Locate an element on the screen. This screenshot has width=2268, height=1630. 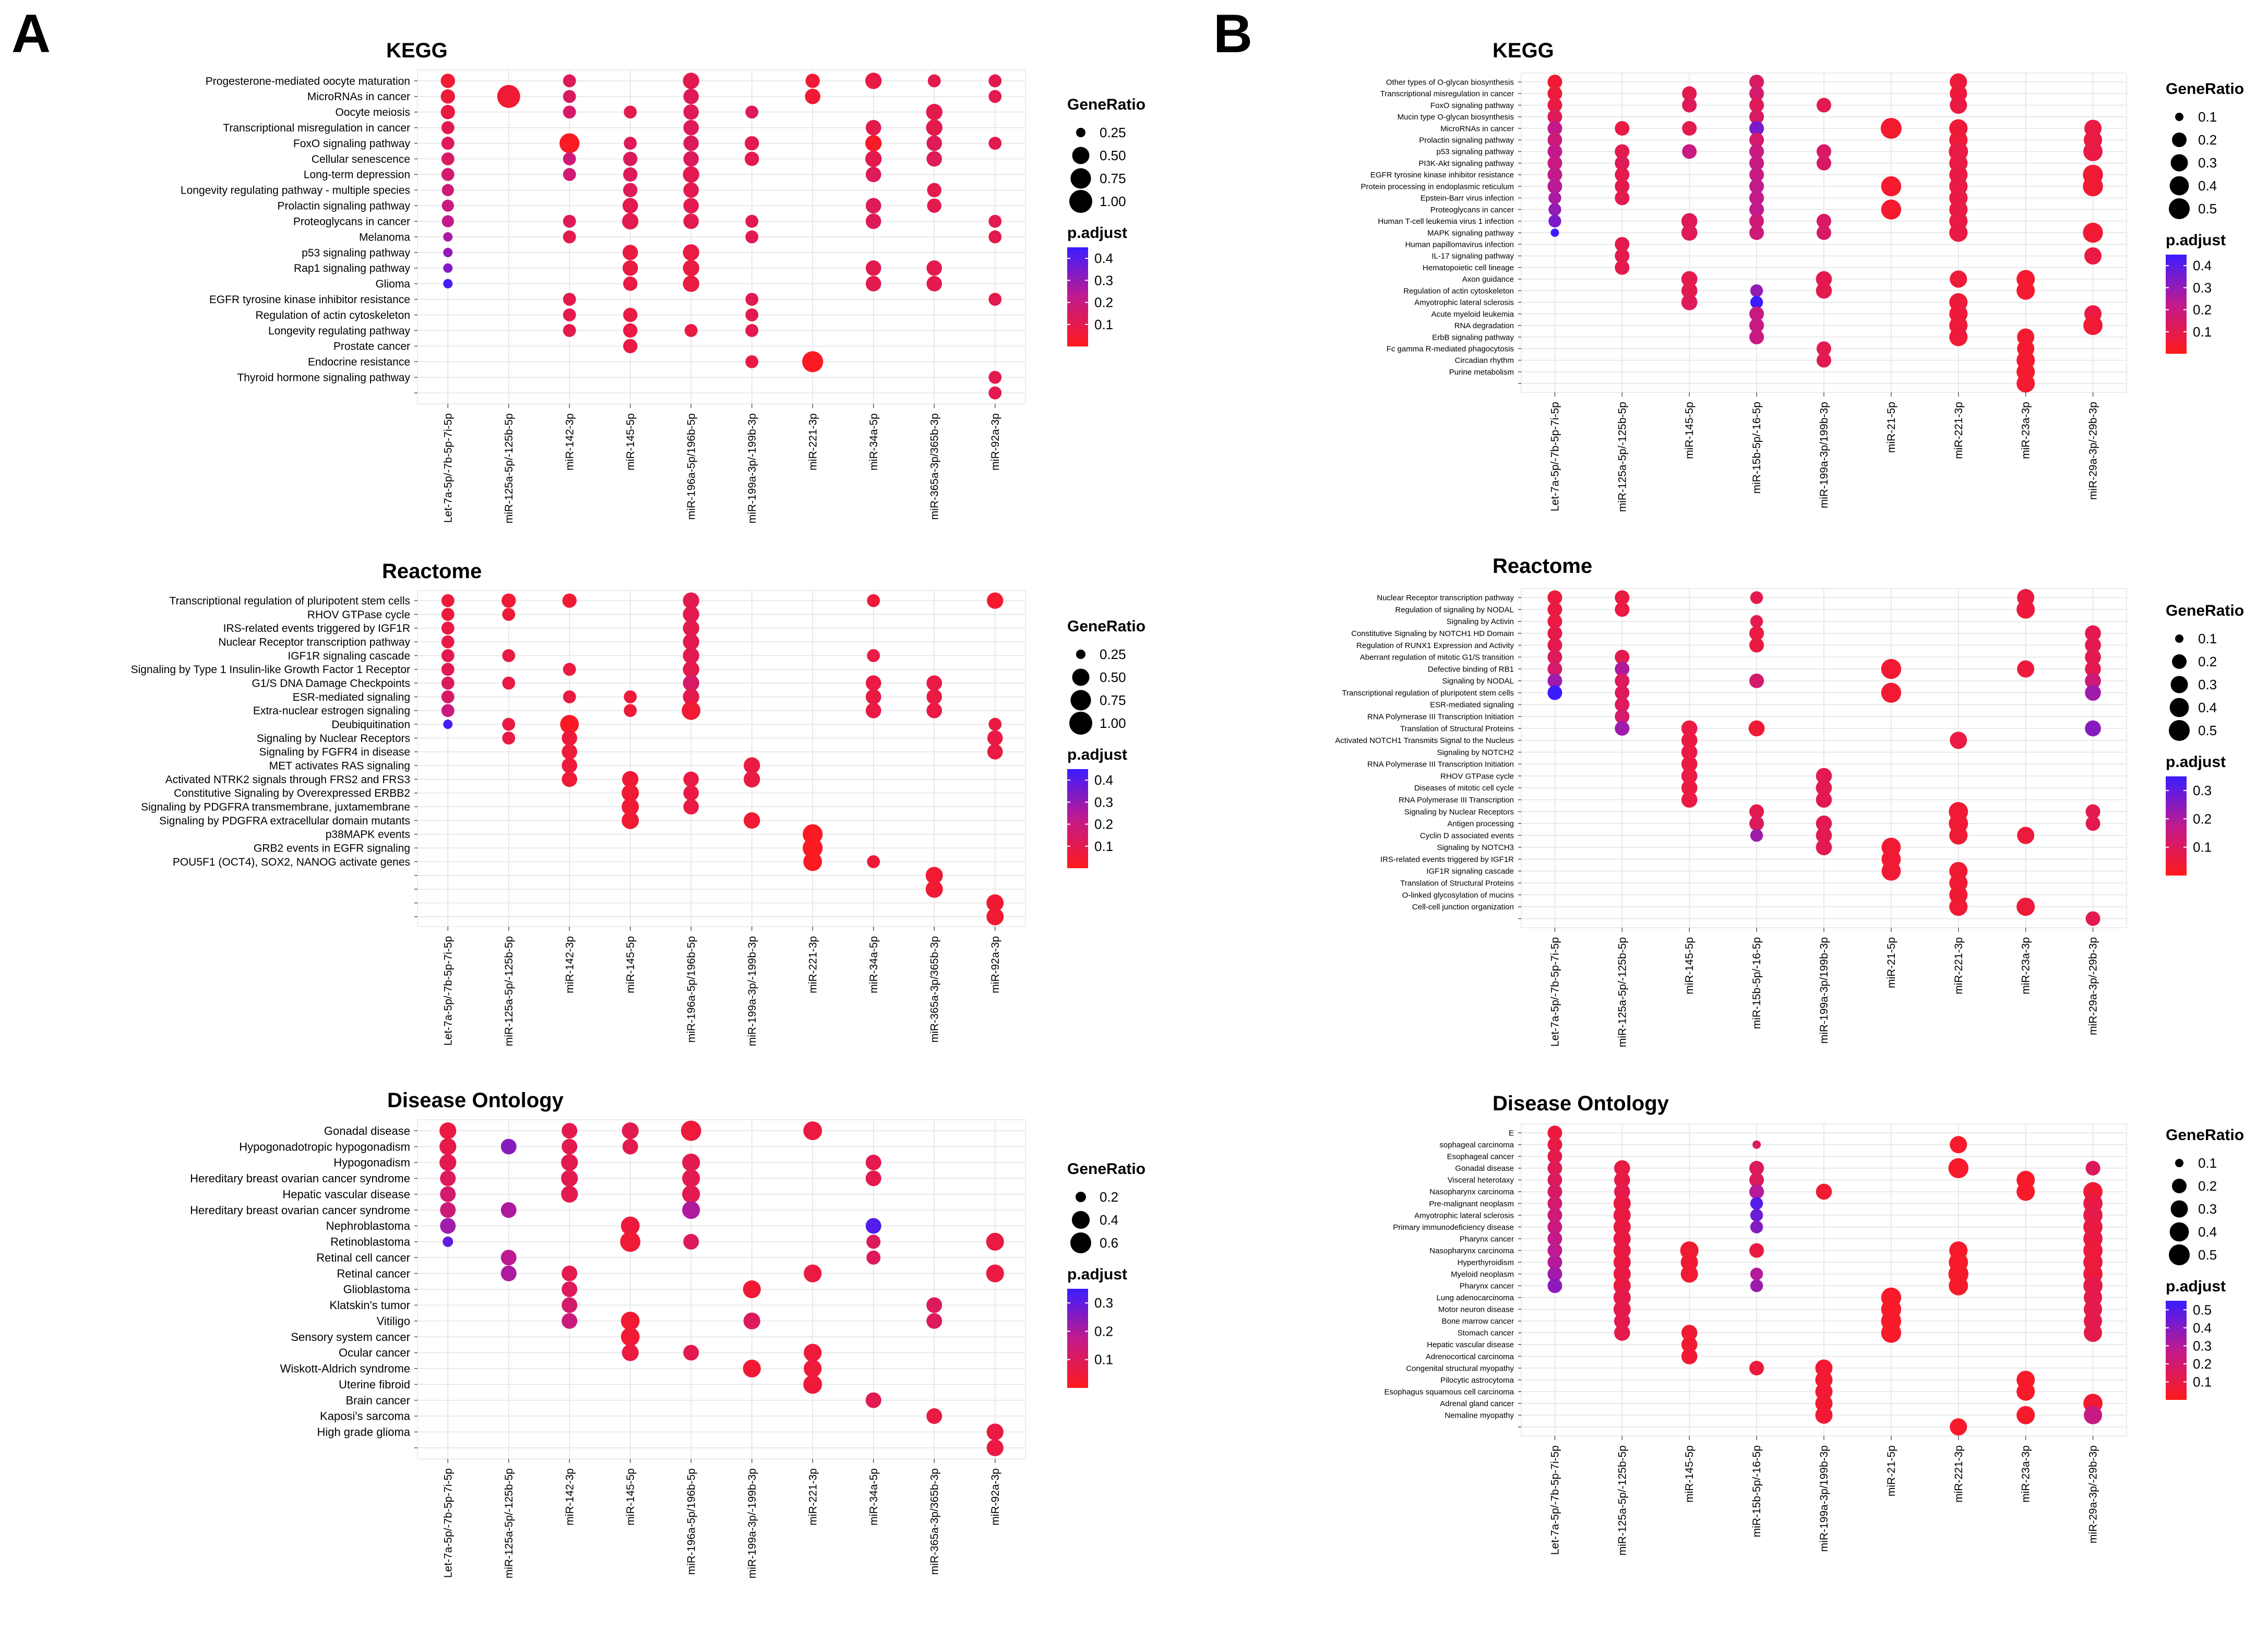
y-tick-label: sophageal carcinoma is located at coordinates (1476, 1145).